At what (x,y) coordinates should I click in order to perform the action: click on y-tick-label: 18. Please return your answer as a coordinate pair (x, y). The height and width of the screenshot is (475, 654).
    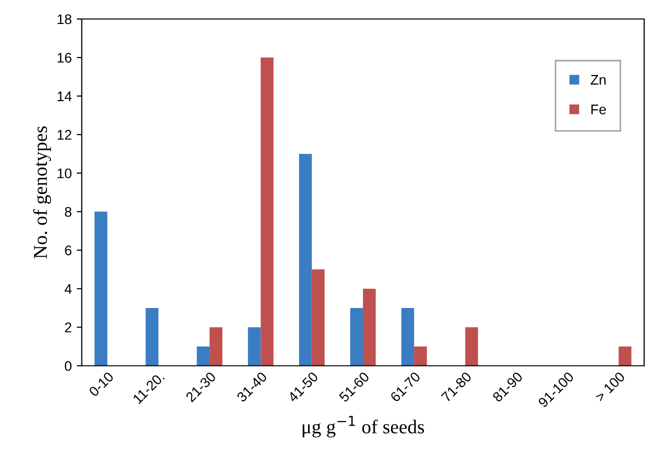
    Looking at the image, I should click on (65, 19).